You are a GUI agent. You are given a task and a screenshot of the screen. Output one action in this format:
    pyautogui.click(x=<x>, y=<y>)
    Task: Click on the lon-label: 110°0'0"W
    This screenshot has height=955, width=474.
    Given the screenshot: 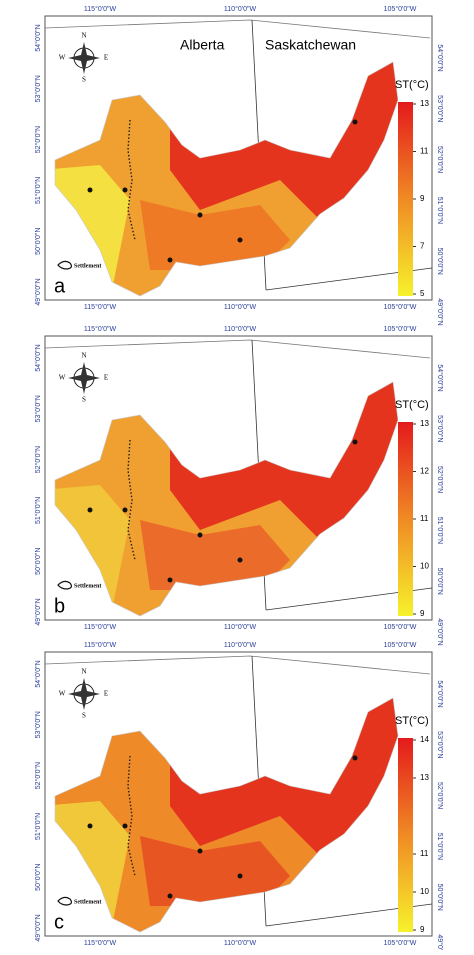 What is the action you would take?
    pyautogui.click(x=240, y=943)
    